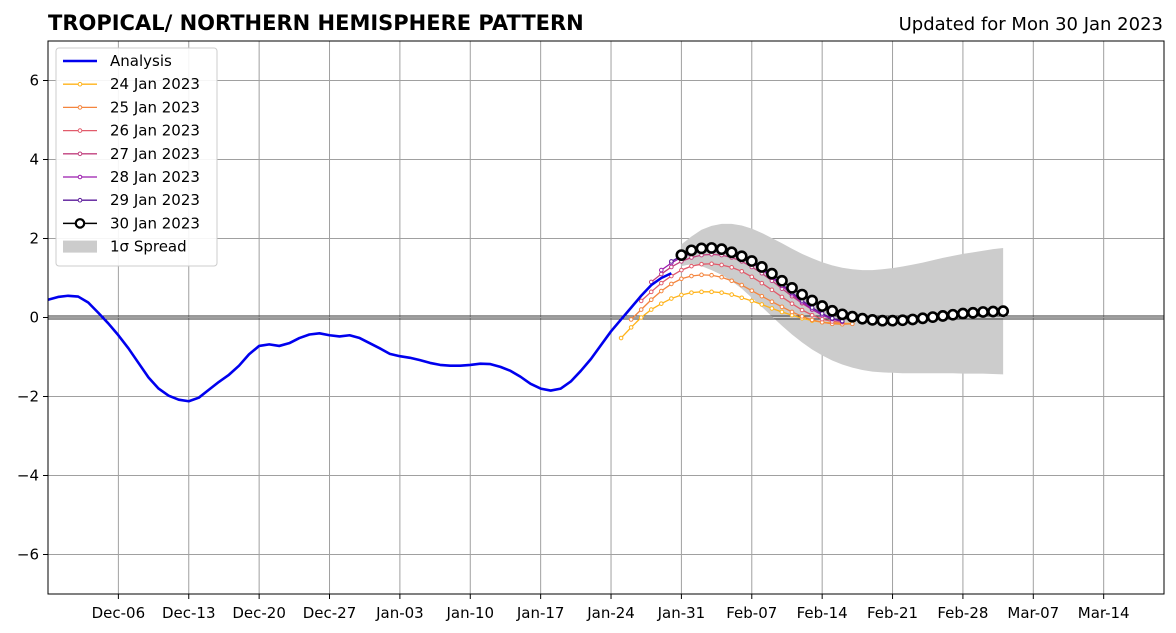  What do you see at coordinates (316, 23) in the screenshot?
I see `chart-title: TROPICAL/ NORTHERN HEMISPHERE PATTERN` at bounding box center [316, 23].